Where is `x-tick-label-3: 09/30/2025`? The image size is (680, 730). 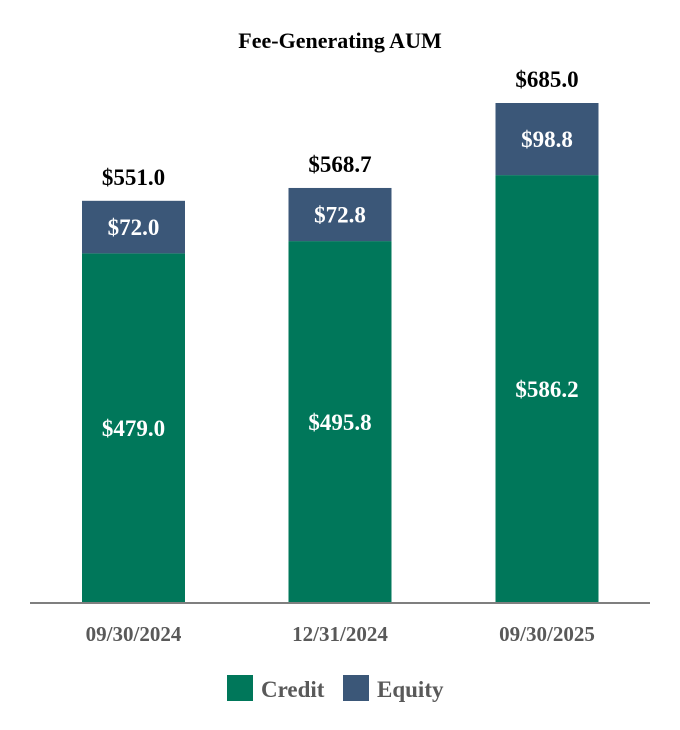
x-tick-label-3: 09/30/2025 is located at coordinates (547, 634).